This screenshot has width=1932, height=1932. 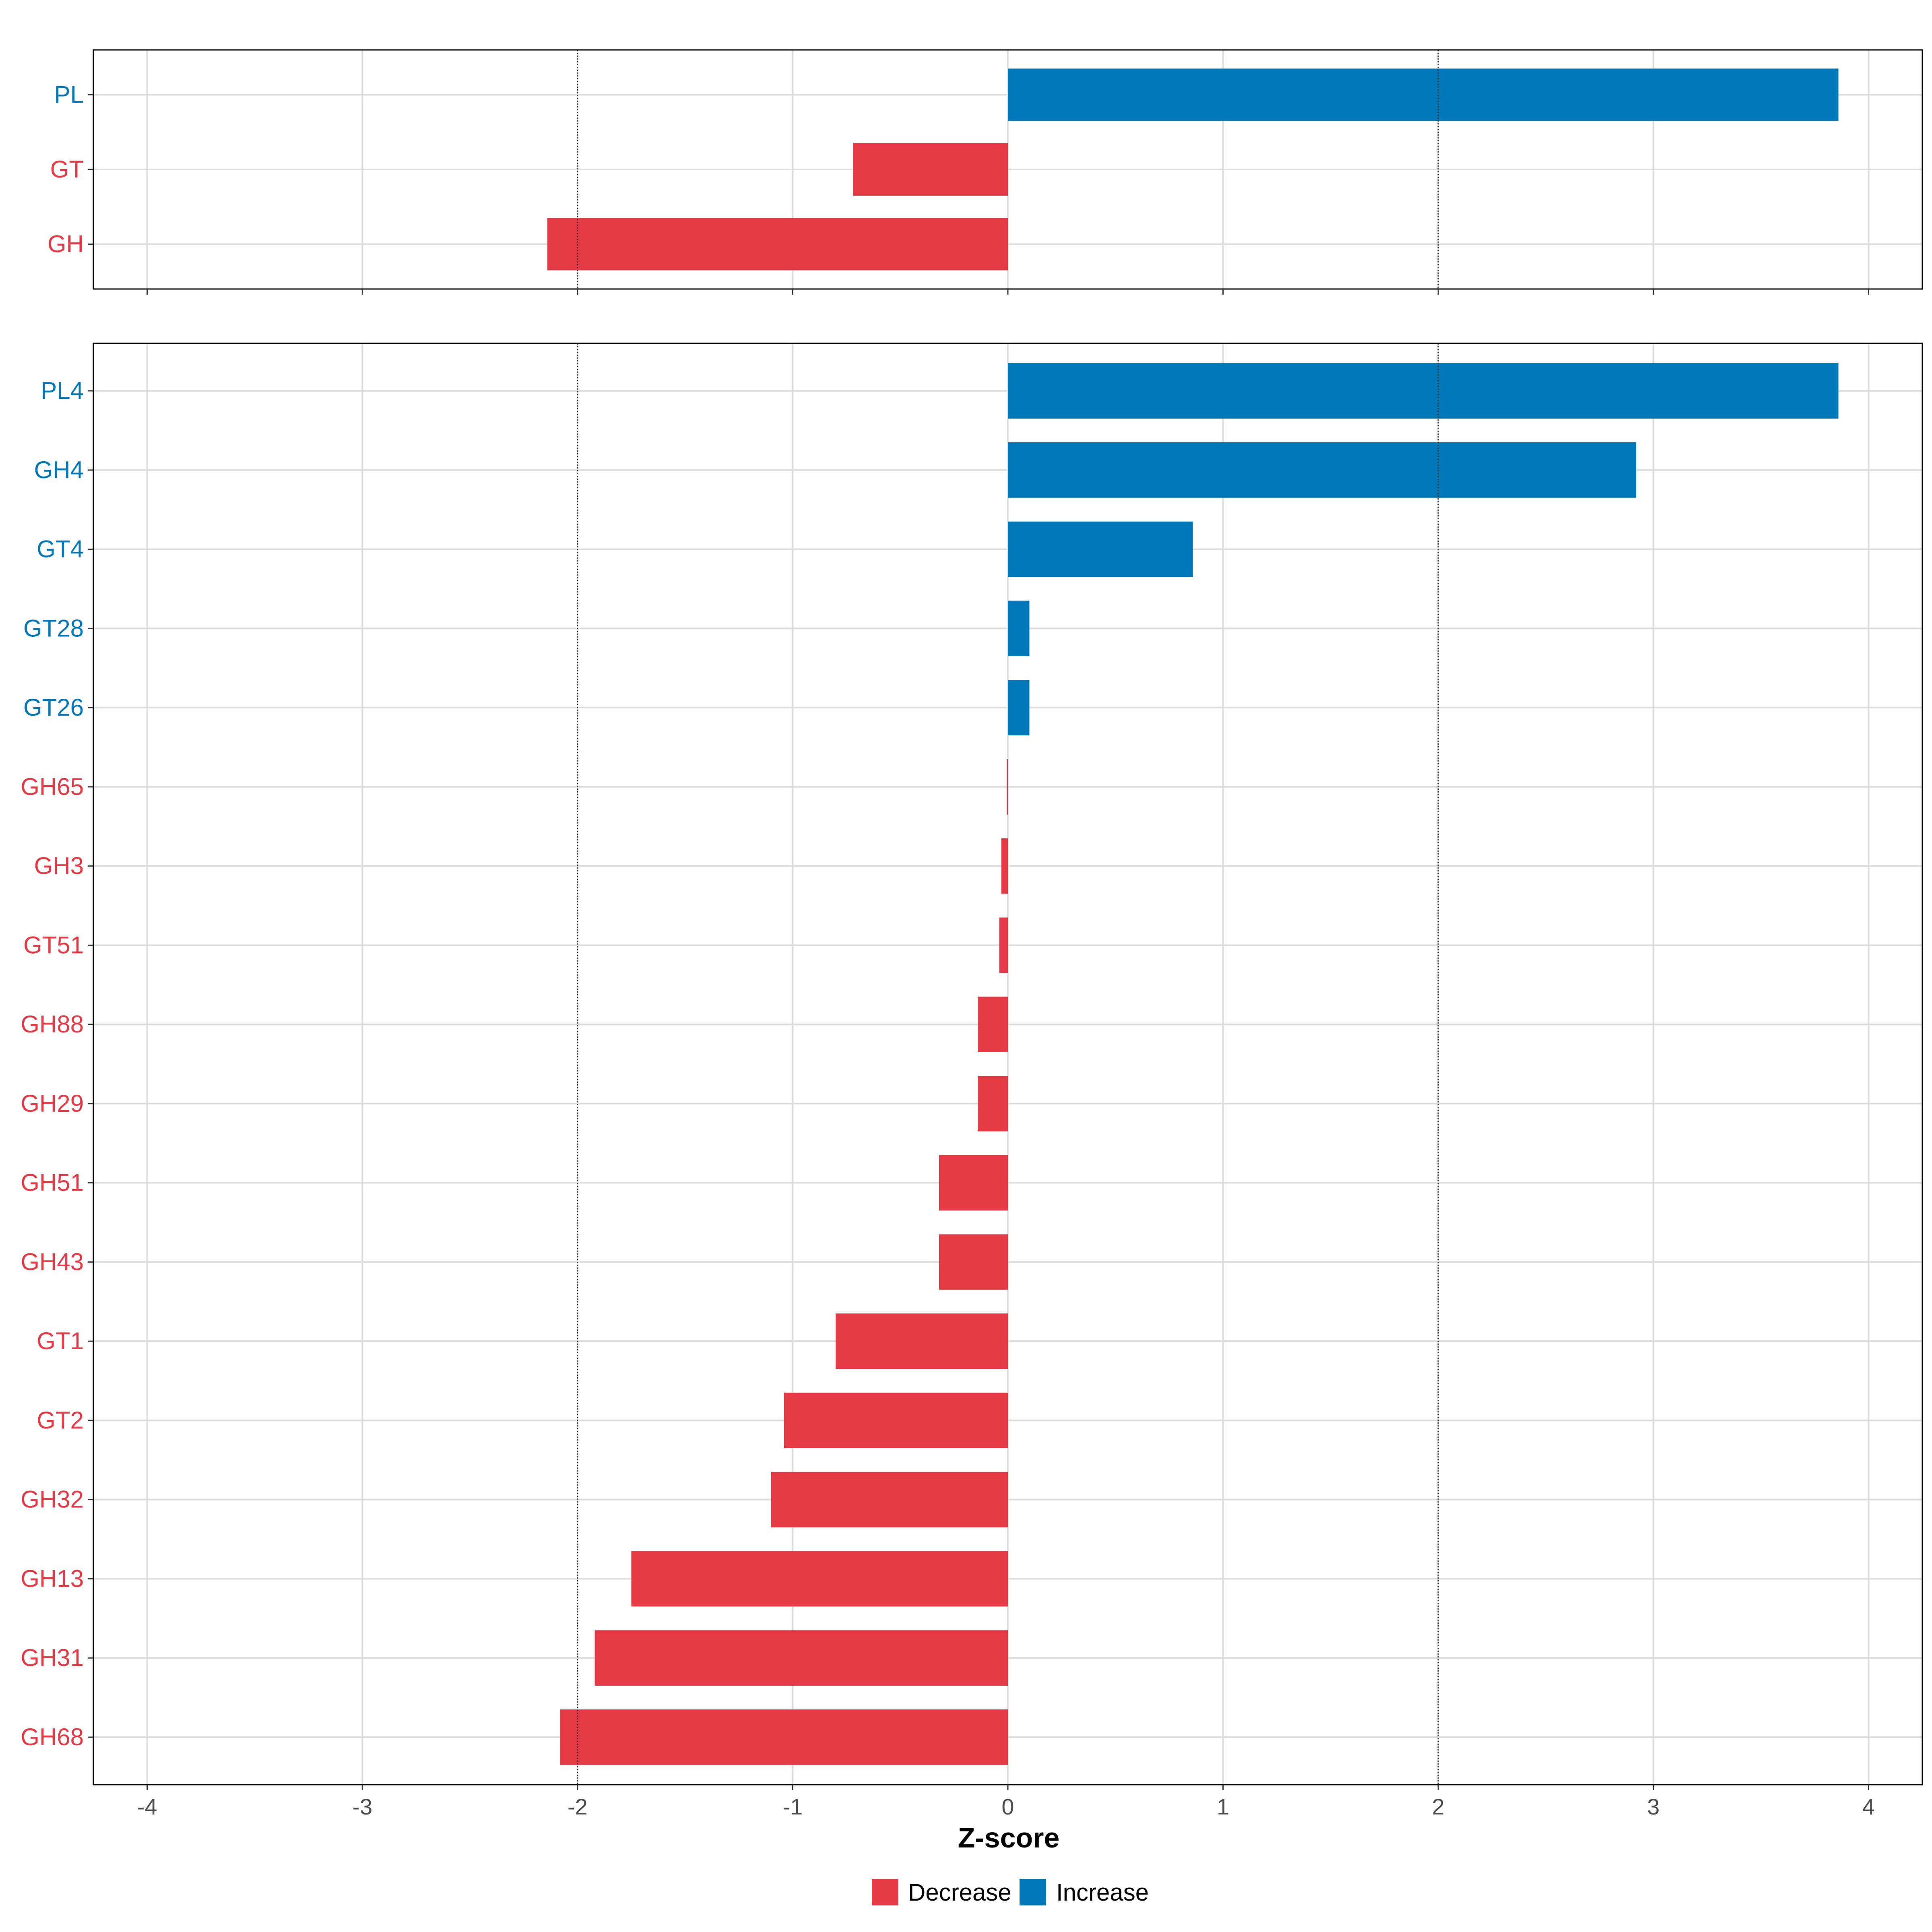 I want to click on category-label-GH29: GH29, so click(x=53, y=1103).